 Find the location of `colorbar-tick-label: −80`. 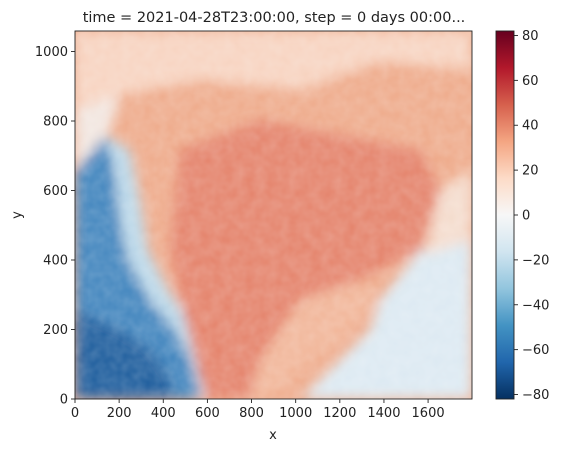

colorbar-tick-label: −80 is located at coordinates (535, 395).